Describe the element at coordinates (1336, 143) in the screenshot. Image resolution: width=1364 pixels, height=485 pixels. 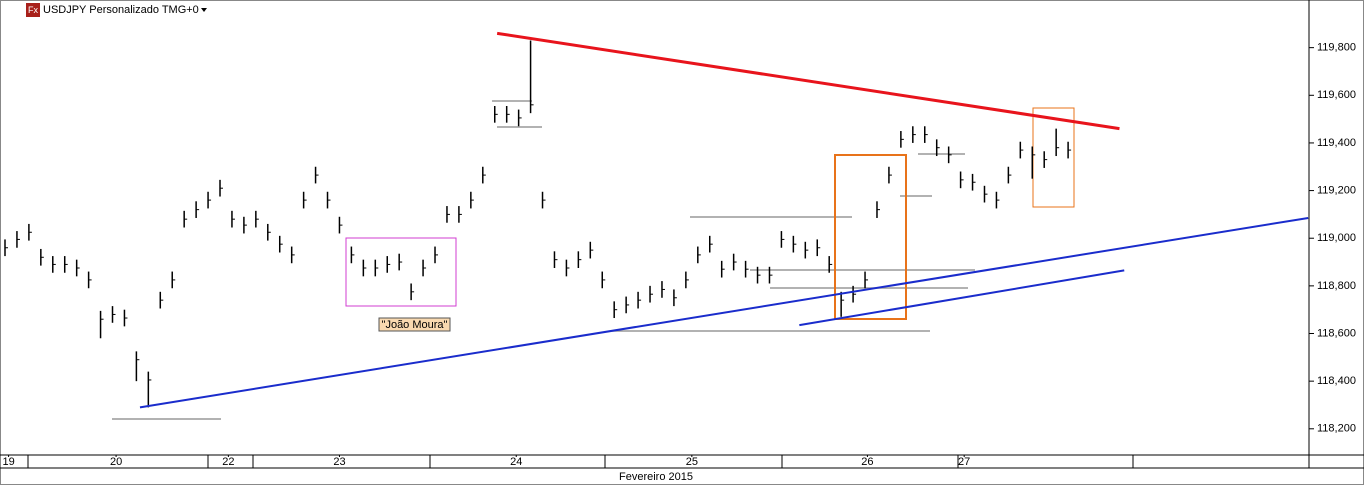
I see `y-tick-label: 119,400` at that location.